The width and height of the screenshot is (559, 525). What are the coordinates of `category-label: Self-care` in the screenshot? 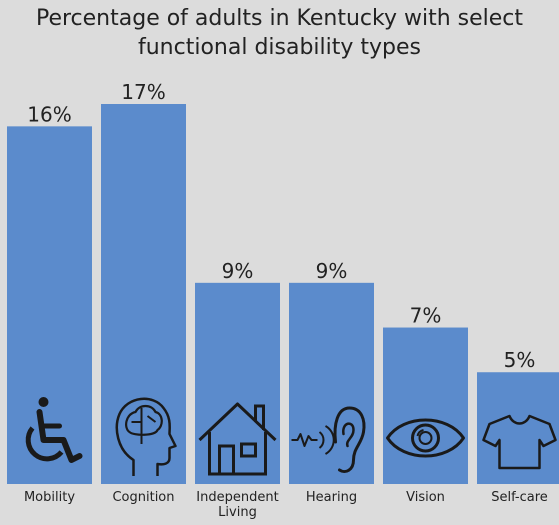 It's located at (519, 497).